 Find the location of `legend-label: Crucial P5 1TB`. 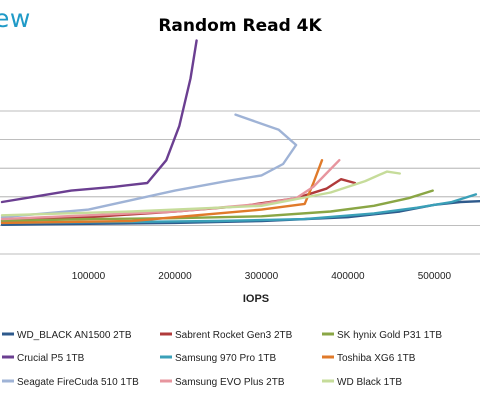

legend-label: Crucial P5 1TB is located at coordinates (51, 358).